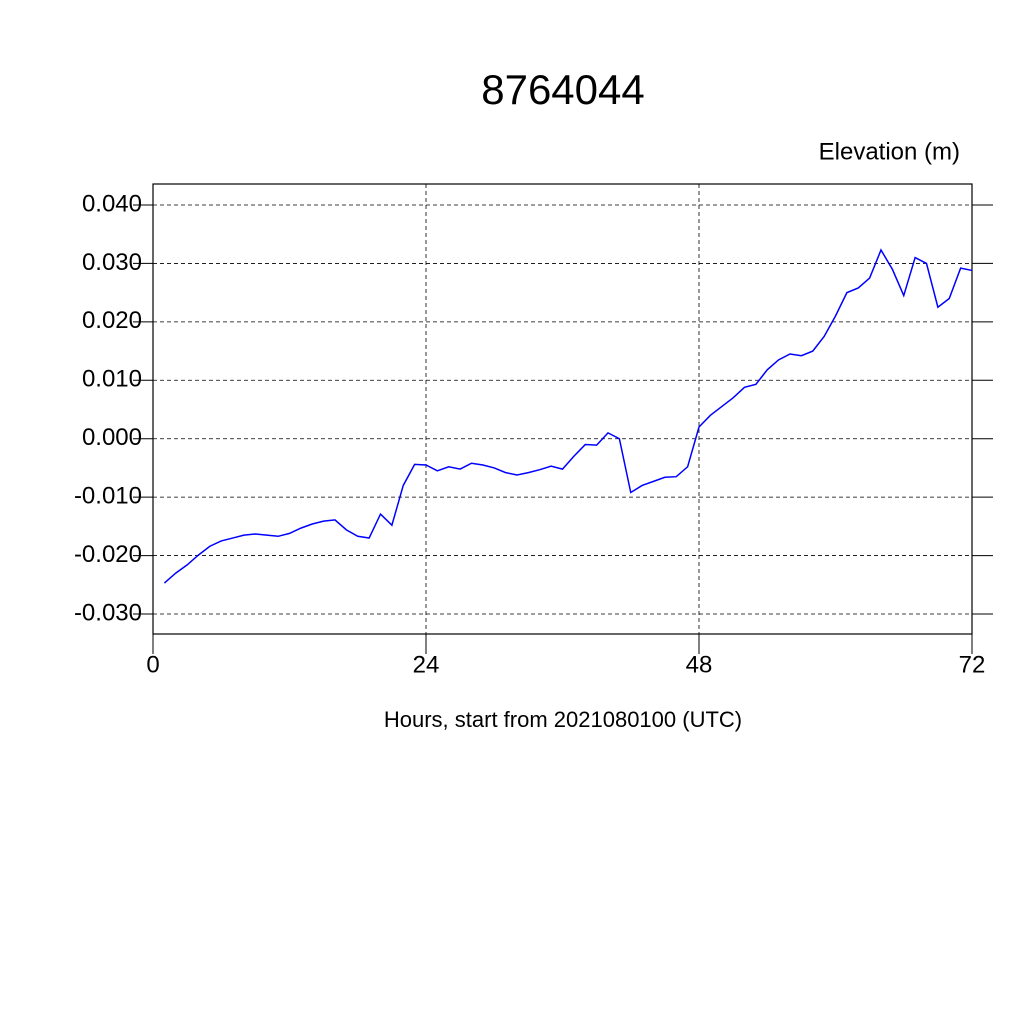 This screenshot has height=1024, width=1024. What do you see at coordinates (108, 612) in the screenshot?
I see `y-tick-label: -0.030` at bounding box center [108, 612].